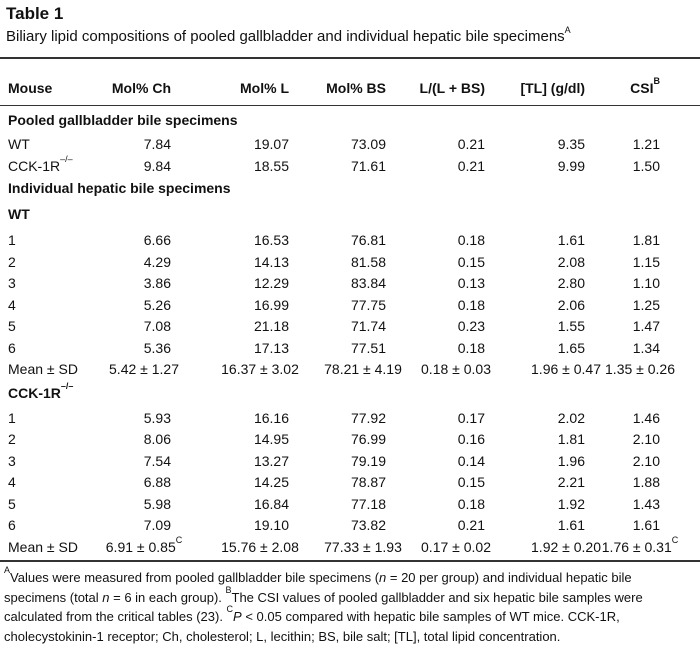 The image size is (700, 648). Describe the element at coordinates (646, 144) in the screenshot. I see `table-cell: 1.21` at that location.